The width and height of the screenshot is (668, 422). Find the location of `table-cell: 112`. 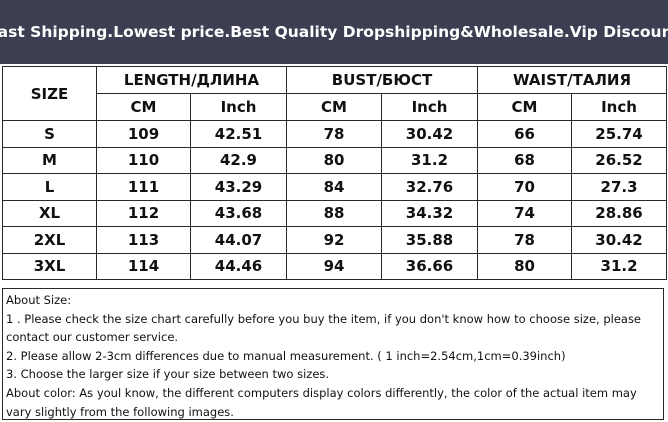

table-cell: 112 is located at coordinates (143, 213).